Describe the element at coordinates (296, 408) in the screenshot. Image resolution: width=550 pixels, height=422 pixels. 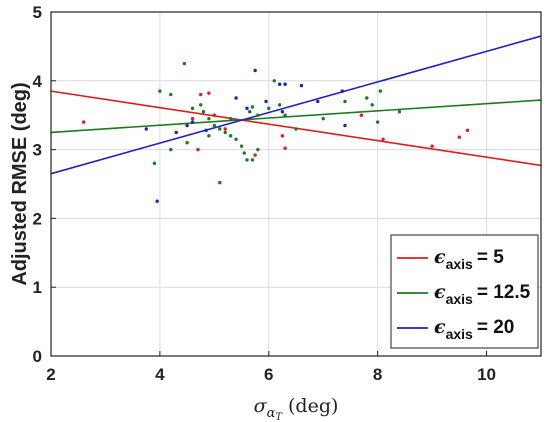
I see `x-axis-label: σαT(deg)` at that location.